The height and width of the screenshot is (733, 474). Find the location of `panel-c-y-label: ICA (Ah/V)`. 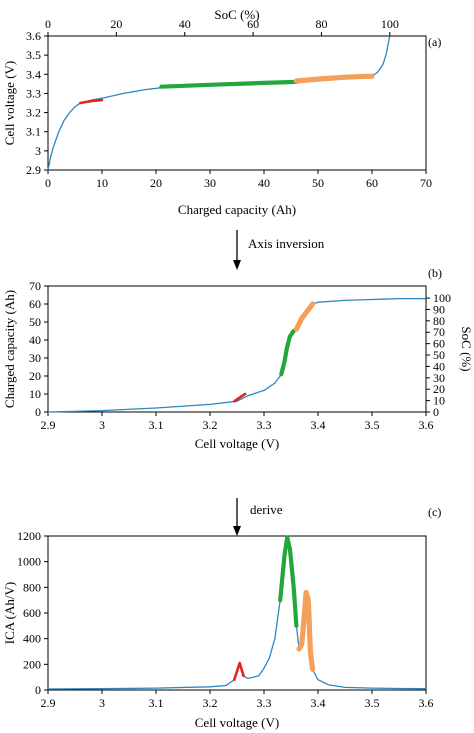

panel-c-y-label: ICA (Ah/V) is located at coordinates (9, 613).